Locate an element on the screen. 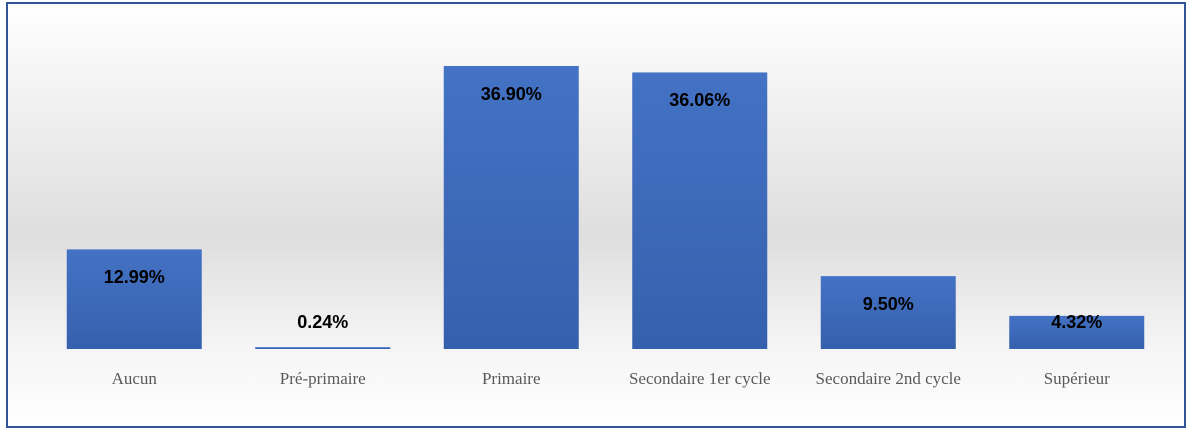 This screenshot has width=1192, height=432. data-label: 36.90% is located at coordinates (511, 94).